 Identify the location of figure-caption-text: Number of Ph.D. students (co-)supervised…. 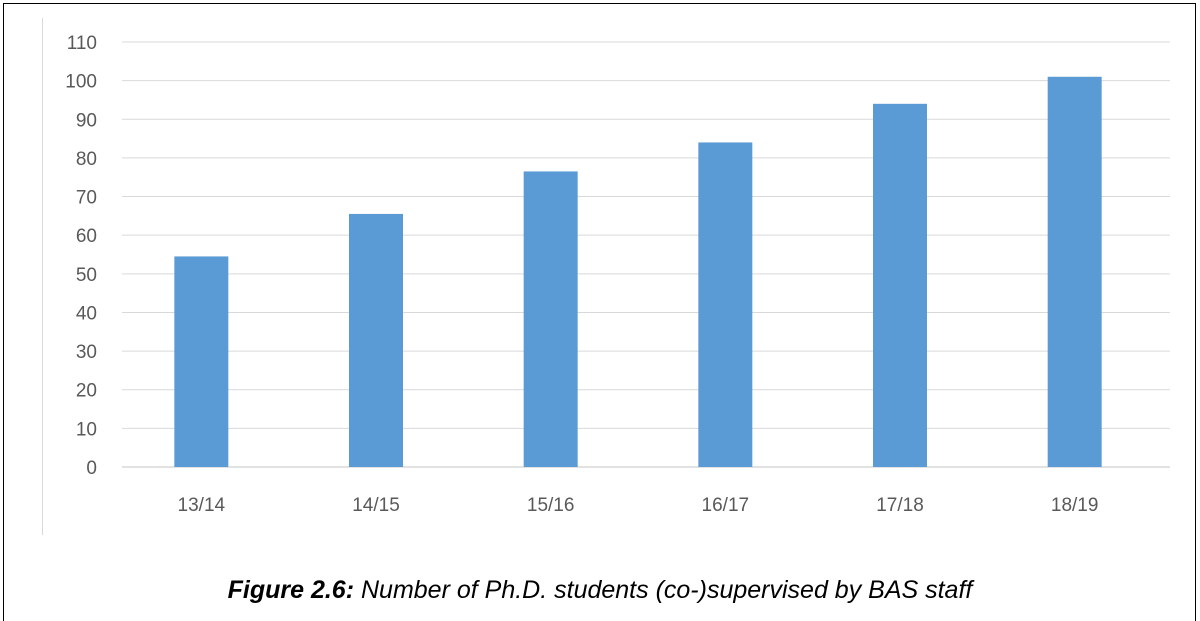
(663, 590).